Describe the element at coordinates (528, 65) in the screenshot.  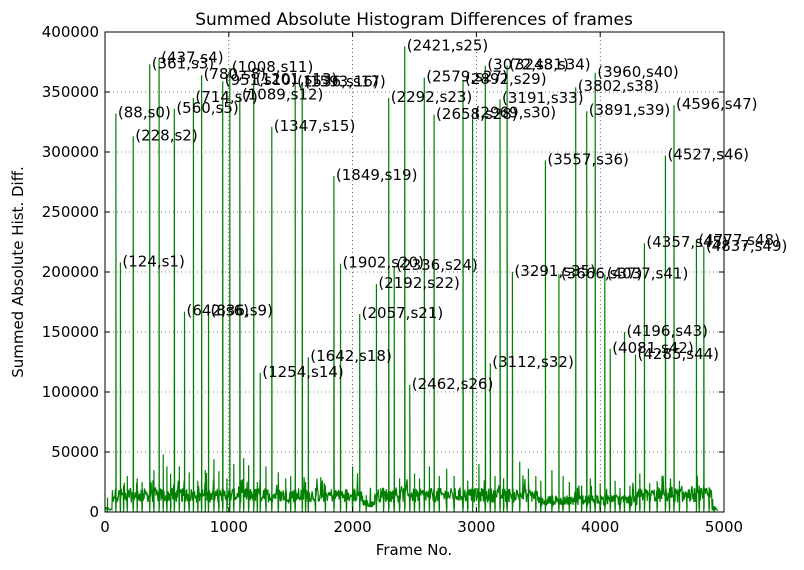
I see `peak-label: (3072,s31)` at that location.